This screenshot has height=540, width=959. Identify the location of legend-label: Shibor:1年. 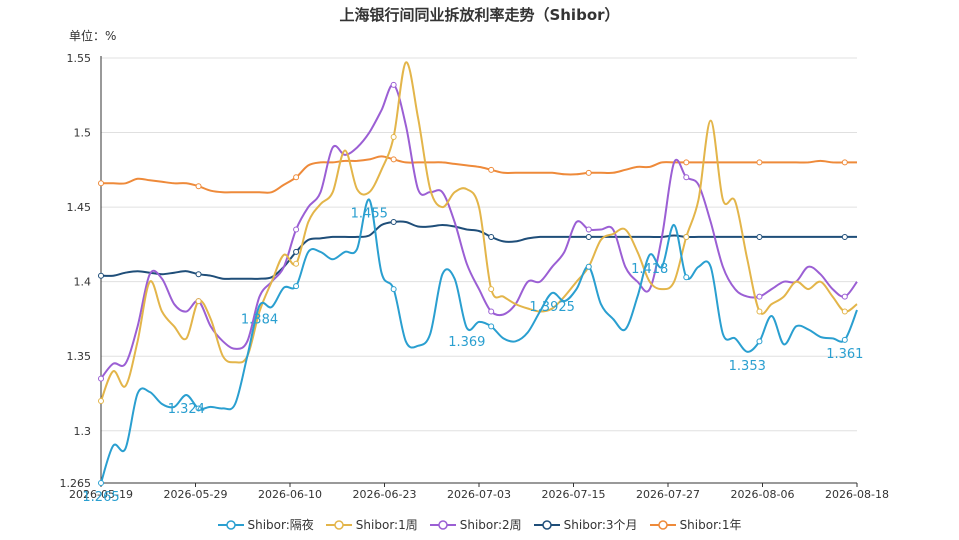
(710, 525).